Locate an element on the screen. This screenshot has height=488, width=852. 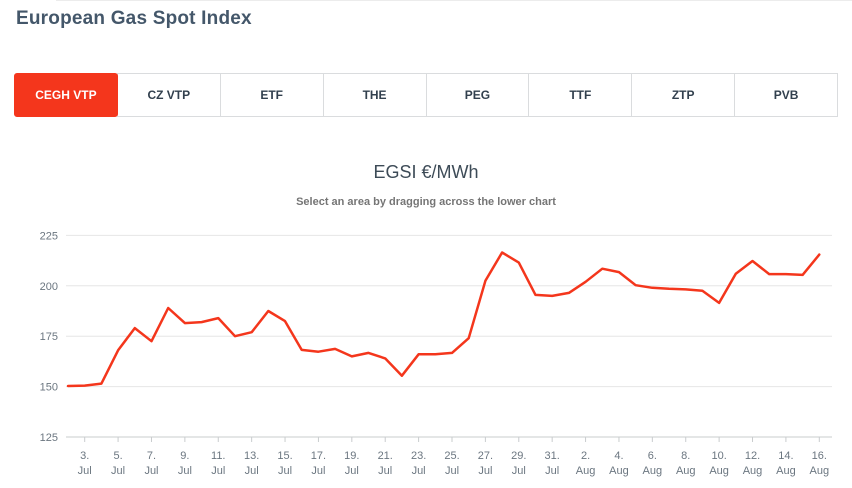
x-axis-label-day: 5. is located at coordinates (117, 456).